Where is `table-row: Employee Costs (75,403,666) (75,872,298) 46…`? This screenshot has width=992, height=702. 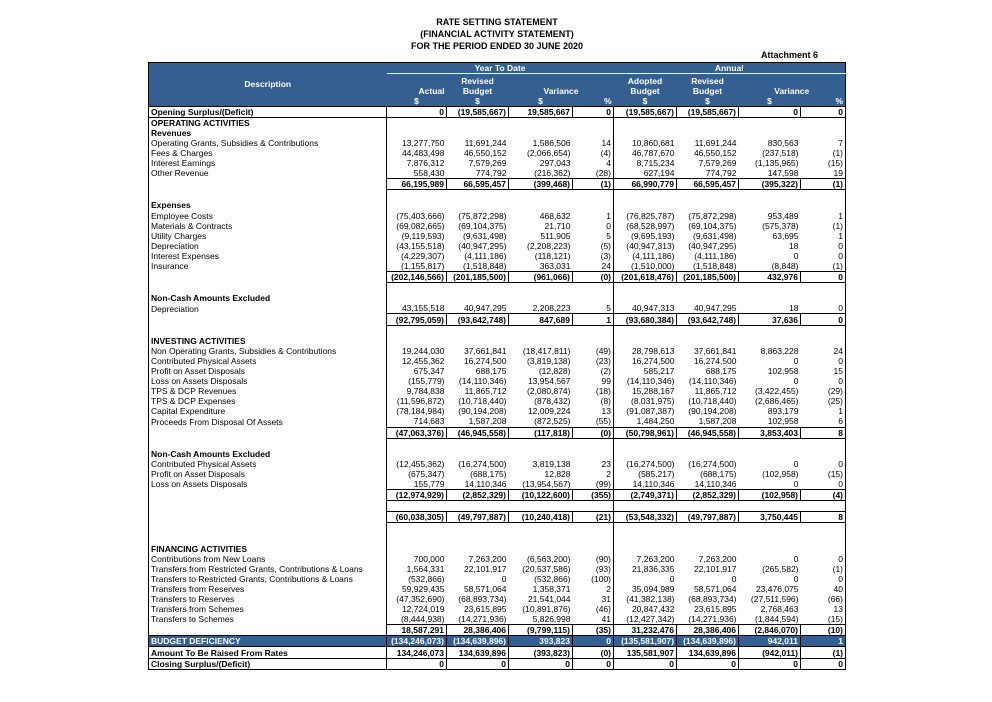
table-row: Employee Costs (75,403,666) (75,872,298) 46… is located at coordinates (497, 215).